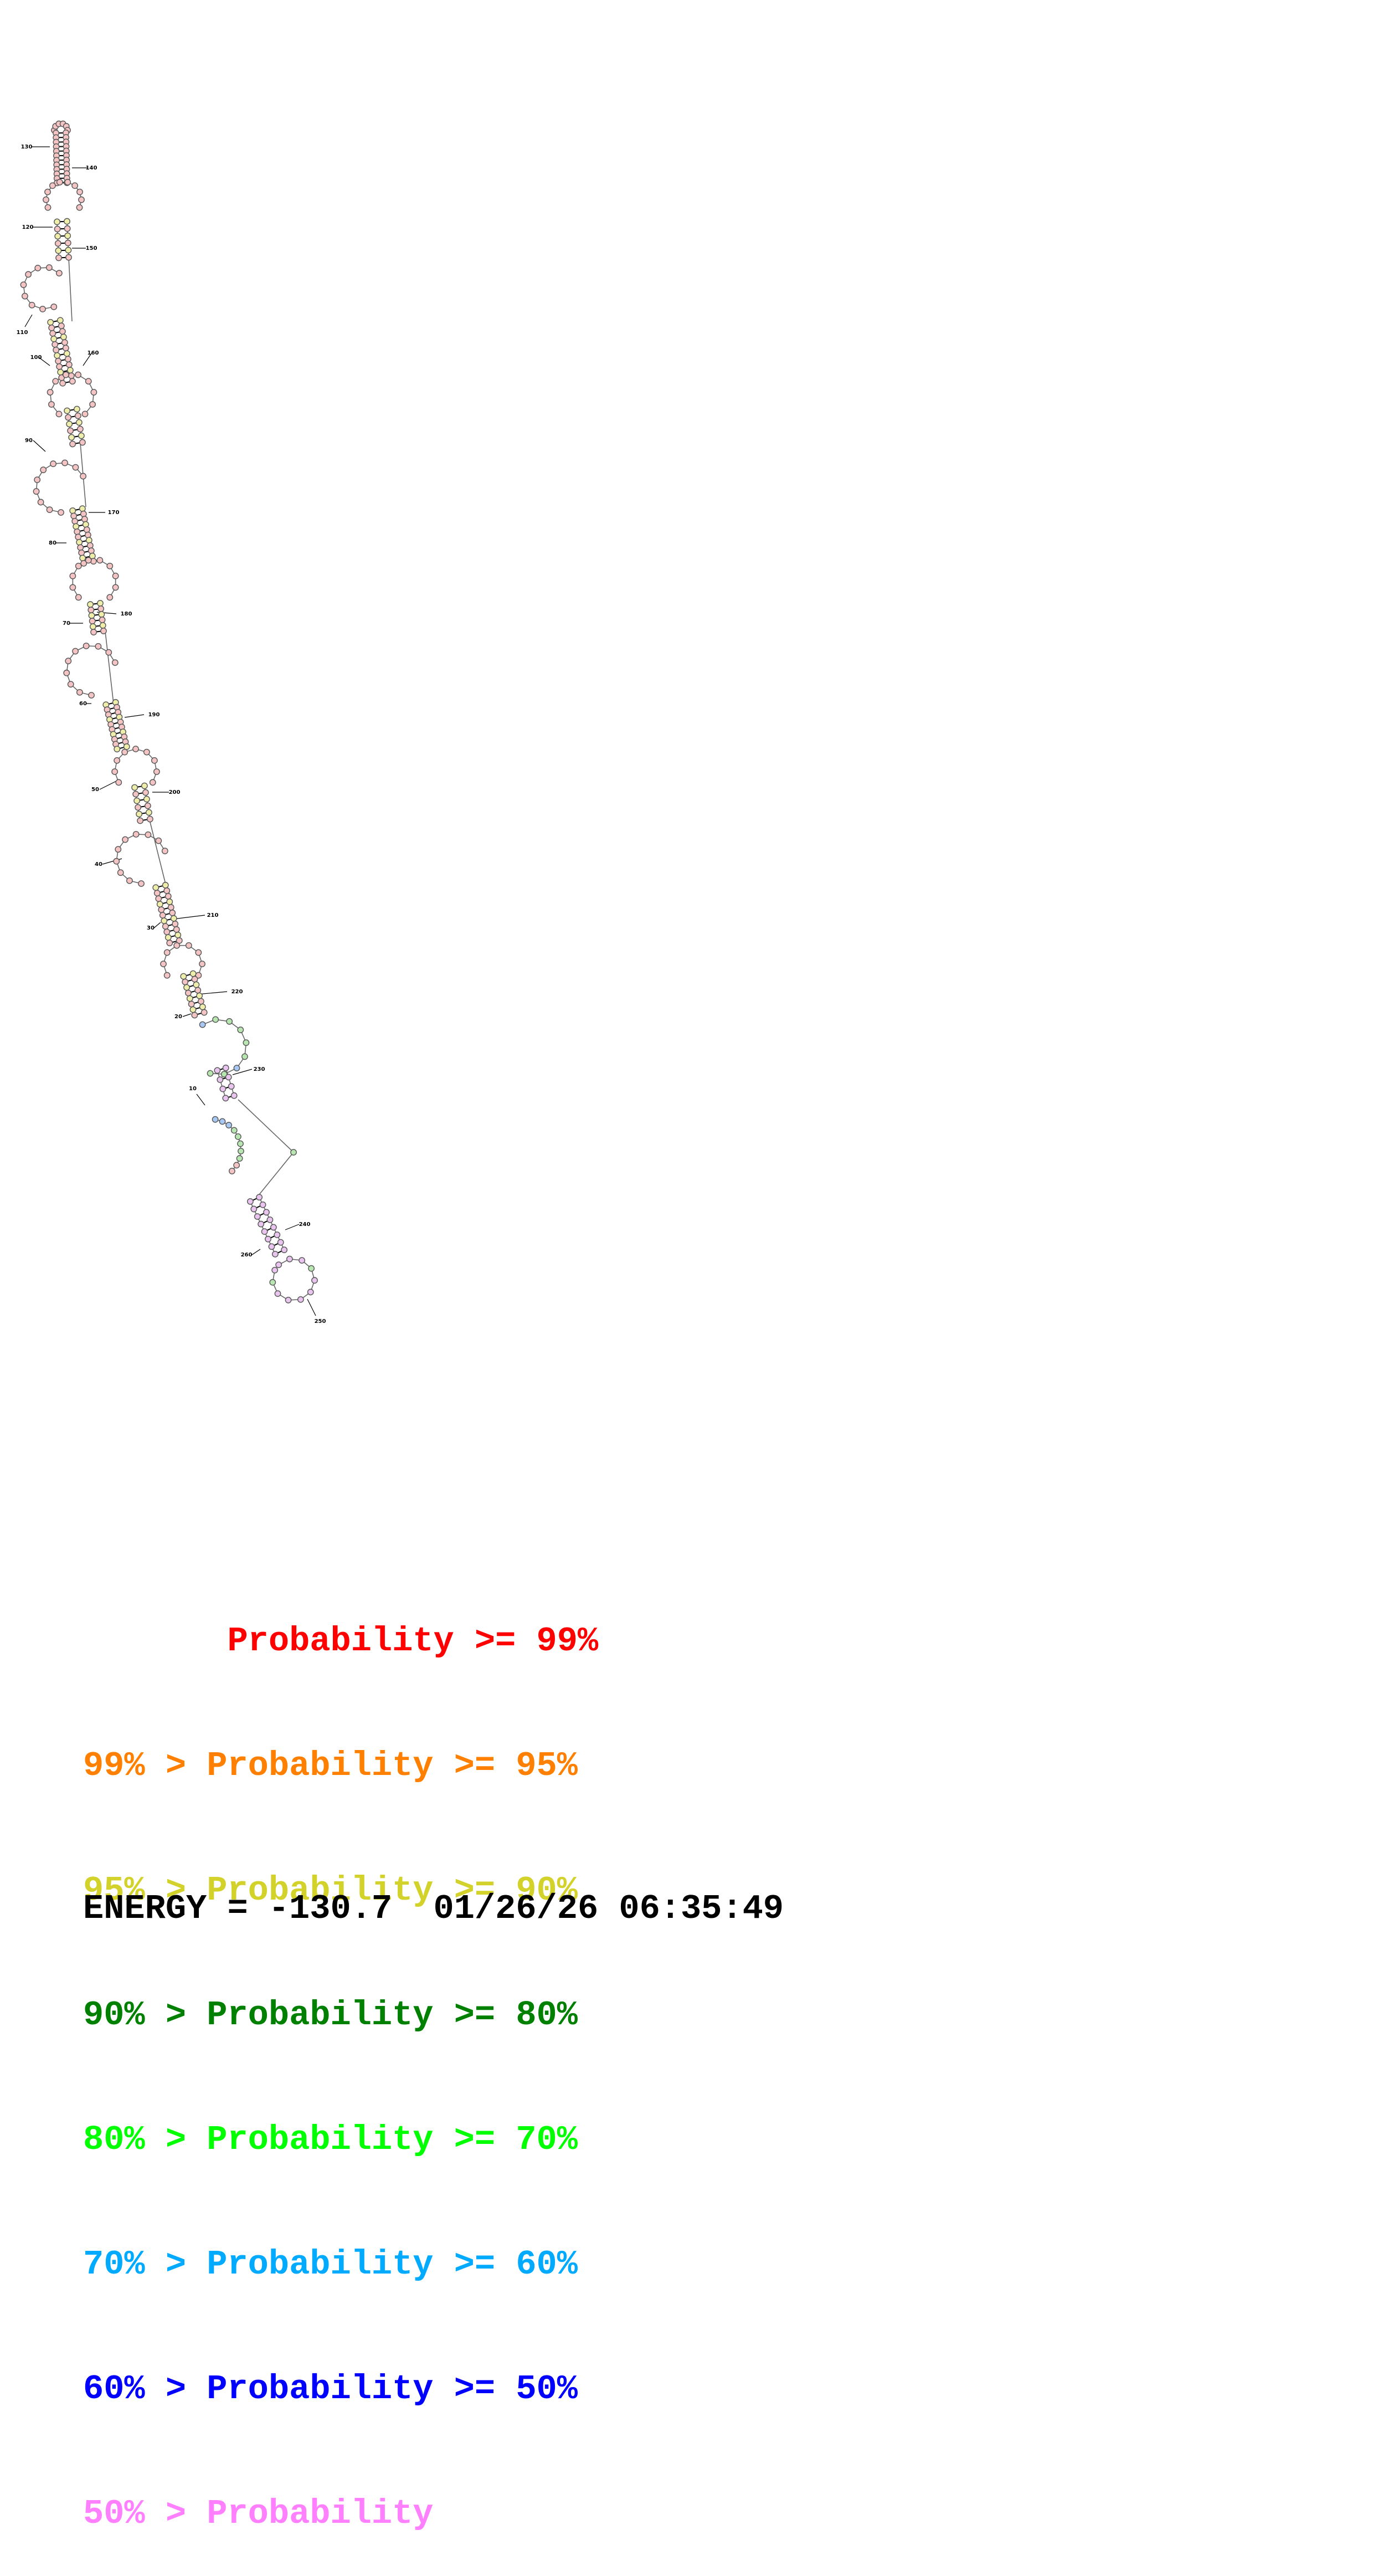 This screenshot has width=1373, height=2576. What do you see at coordinates (93, 353) in the screenshot?
I see `index-label: 160` at bounding box center [93, 353].